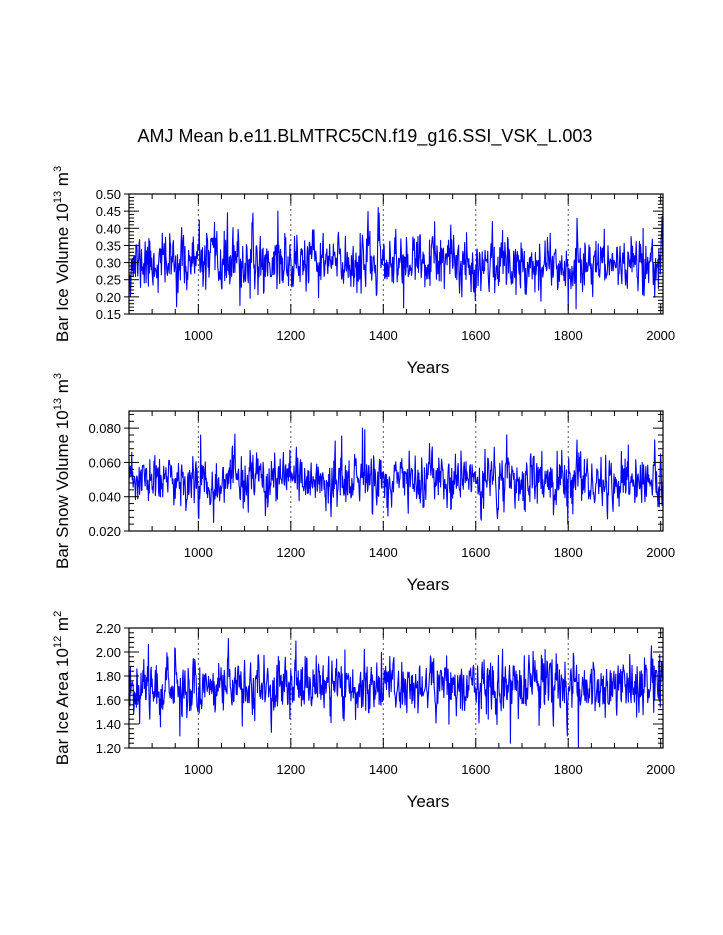  Describe the element at coordinates (108, 724) in the screenshot. I see `y-tick-label: 1.40` at that location.